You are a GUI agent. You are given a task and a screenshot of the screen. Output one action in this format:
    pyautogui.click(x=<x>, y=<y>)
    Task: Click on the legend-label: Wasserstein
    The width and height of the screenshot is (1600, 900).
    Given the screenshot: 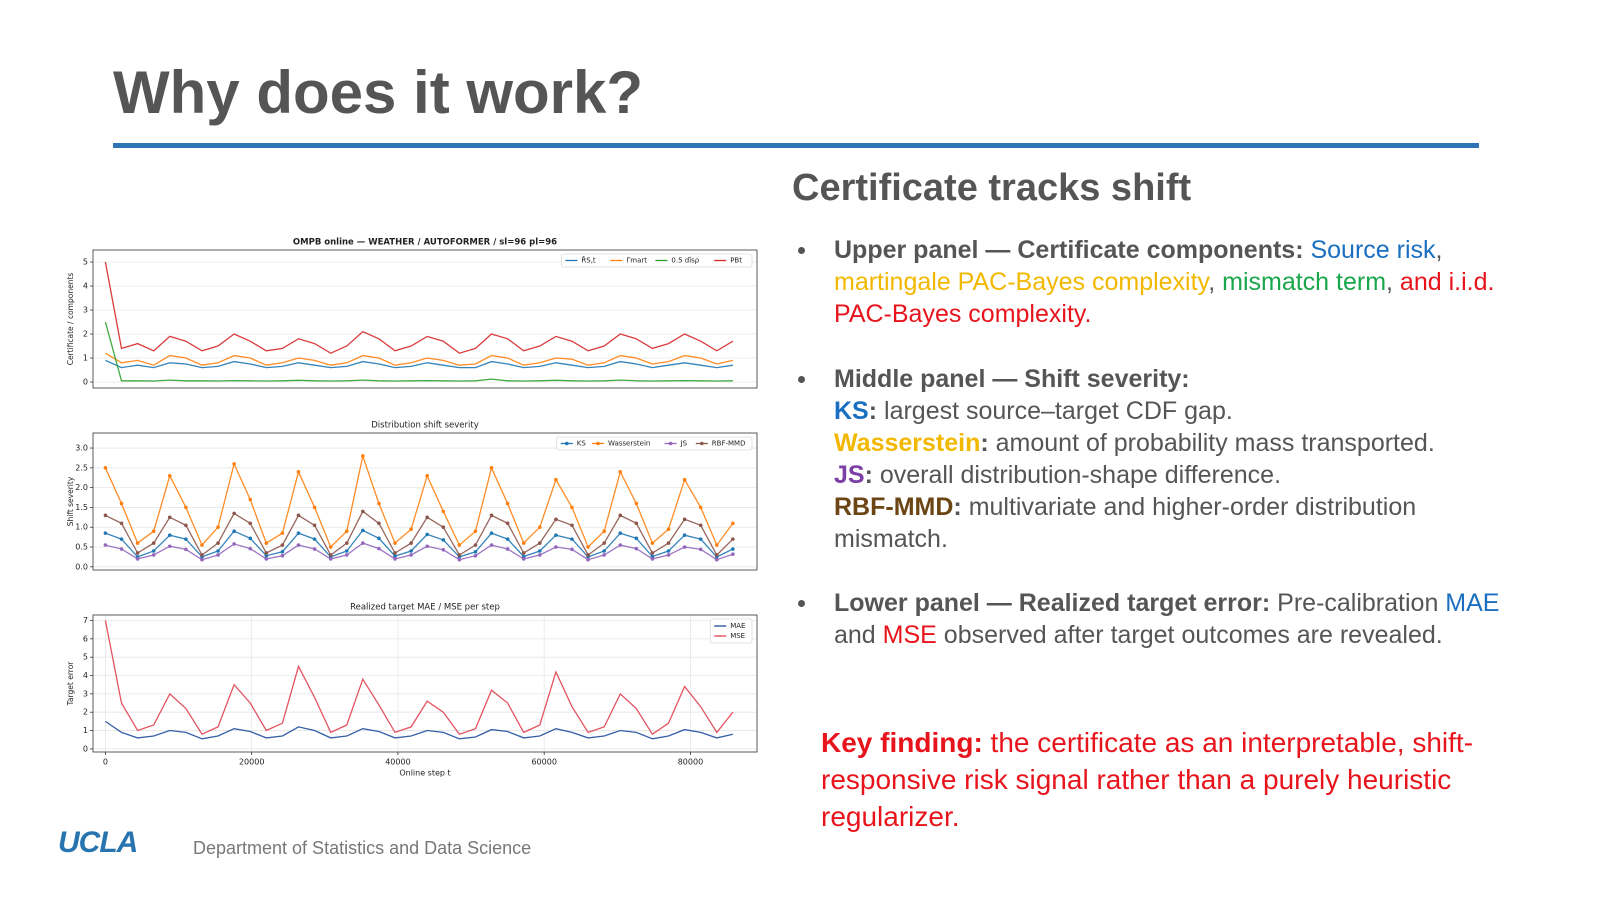 What is the action you would take?
    pyautogui.click(x=629, y=444)
    